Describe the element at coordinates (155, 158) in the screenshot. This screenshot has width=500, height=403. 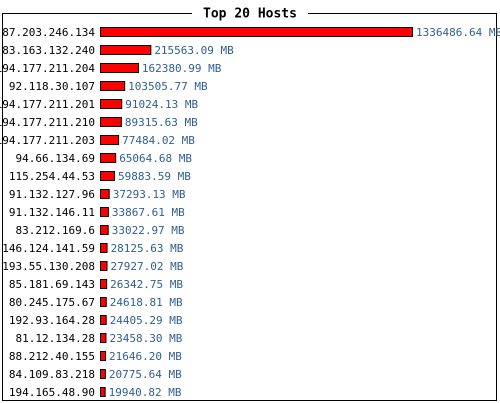
I see `value-label: 65064.68 MB` at that location.